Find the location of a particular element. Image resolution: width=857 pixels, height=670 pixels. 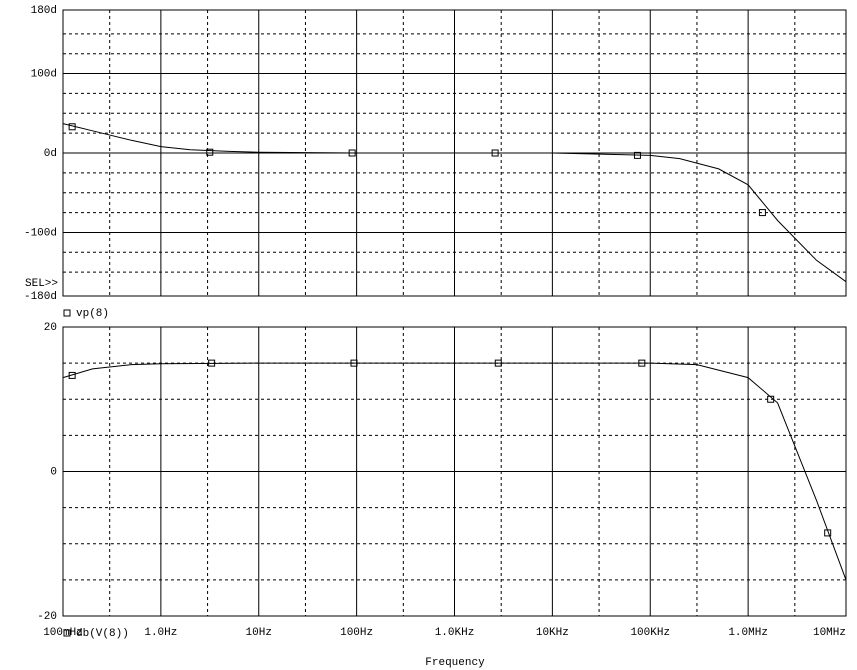

x-tick-label: 100mHz is located at coordinates (63, 633).